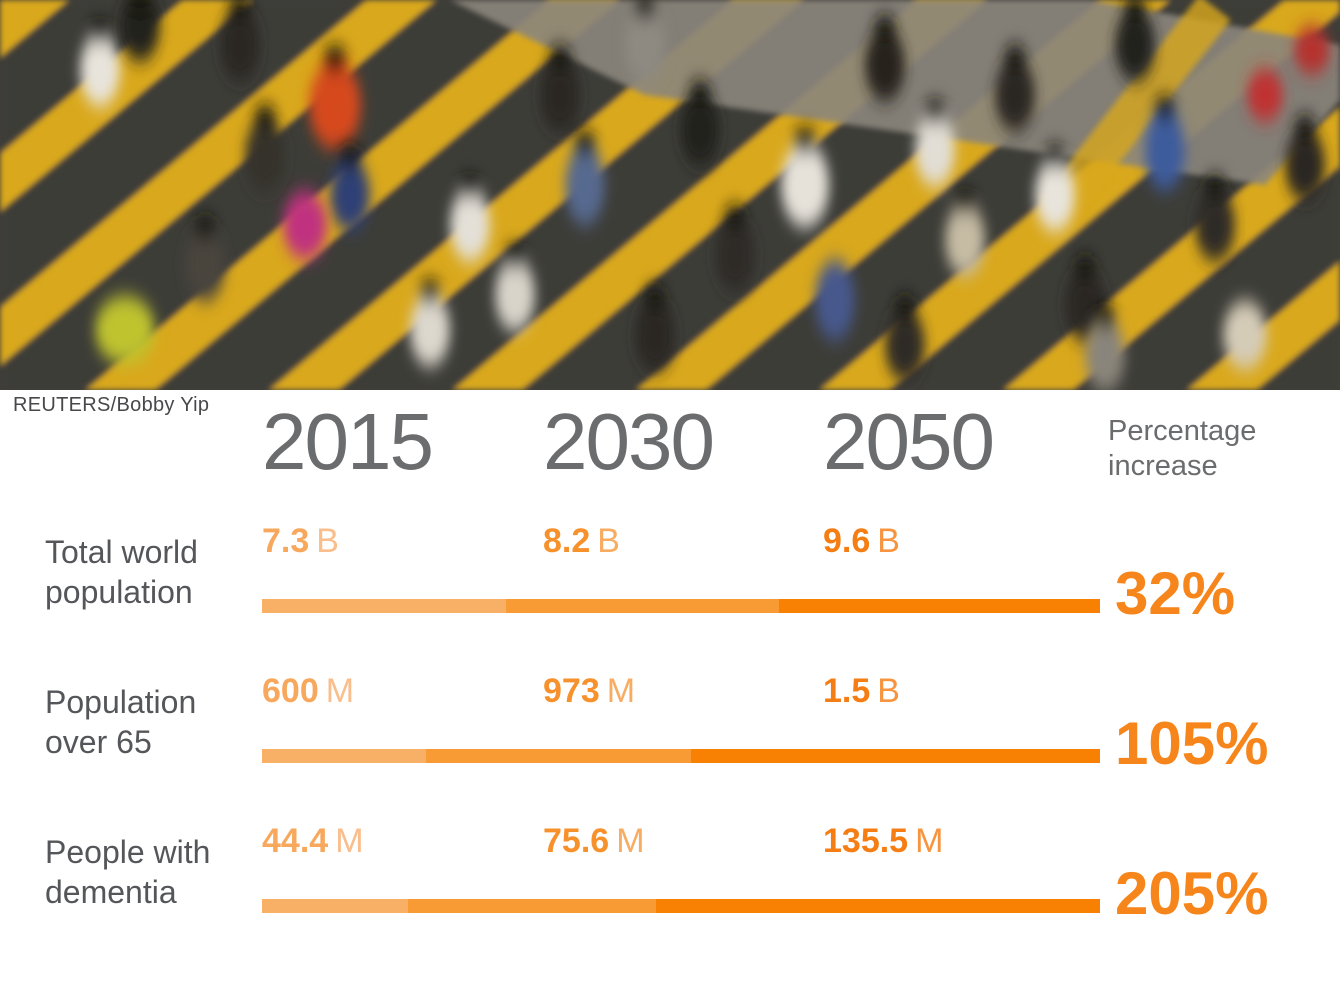 This screenshot has height=1000, width=1340. What do you see at coordinates (847, 691) in the screenshot?
I see `value-number: 1.5` at bounding box center [847, 691].